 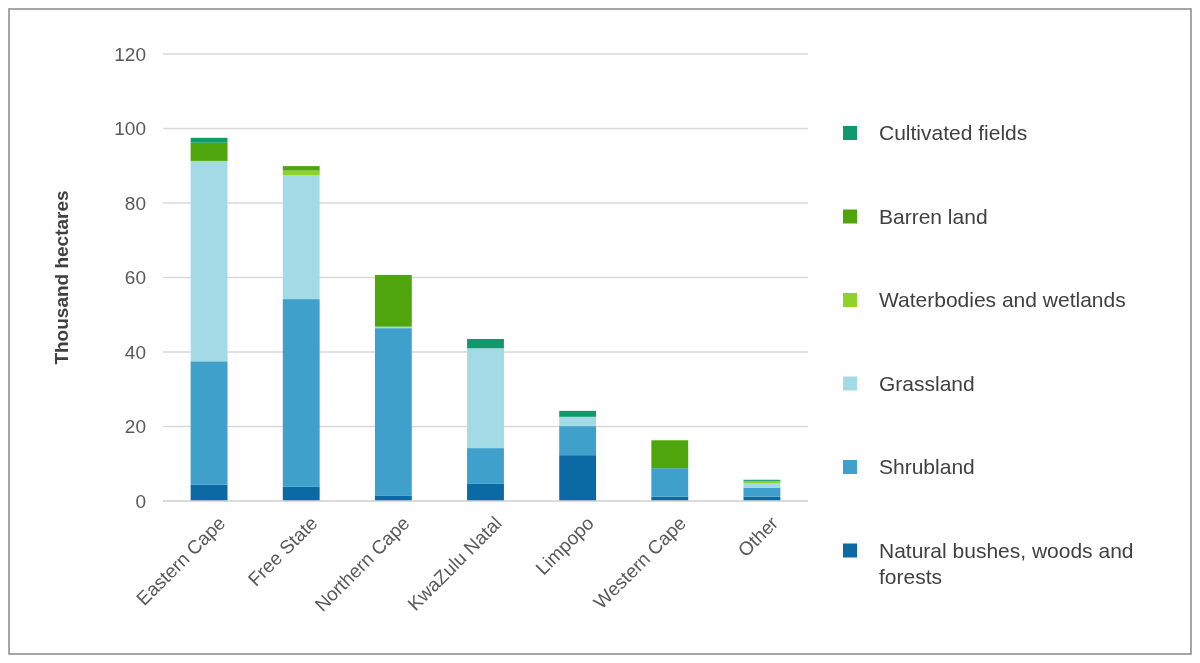 What do you see at coordinates (933, 216) in the screenshot?
I see `legend-label: Barren land` at bounding box center [933, 216].